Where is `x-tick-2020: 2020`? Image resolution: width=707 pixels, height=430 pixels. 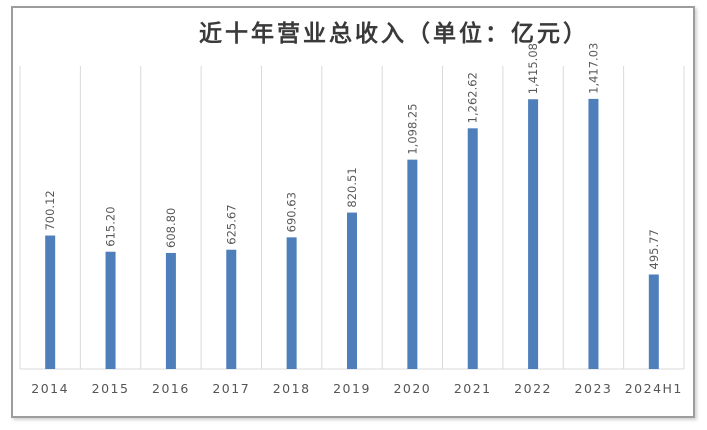 x-tick-2020: 2020 is located at coordinates (412, 388).